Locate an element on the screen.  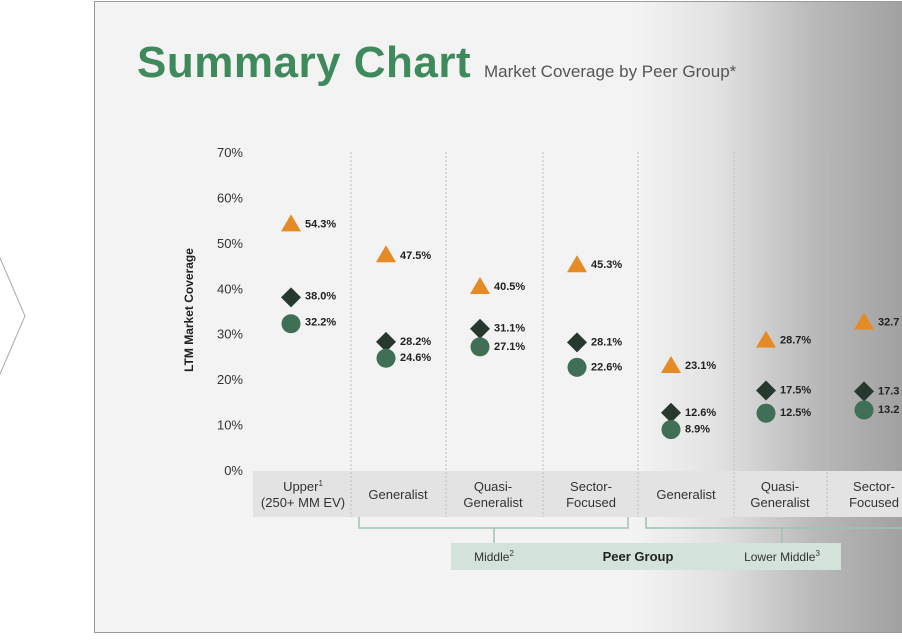
data-label: 47.5% is located at coordinates (415, 256).